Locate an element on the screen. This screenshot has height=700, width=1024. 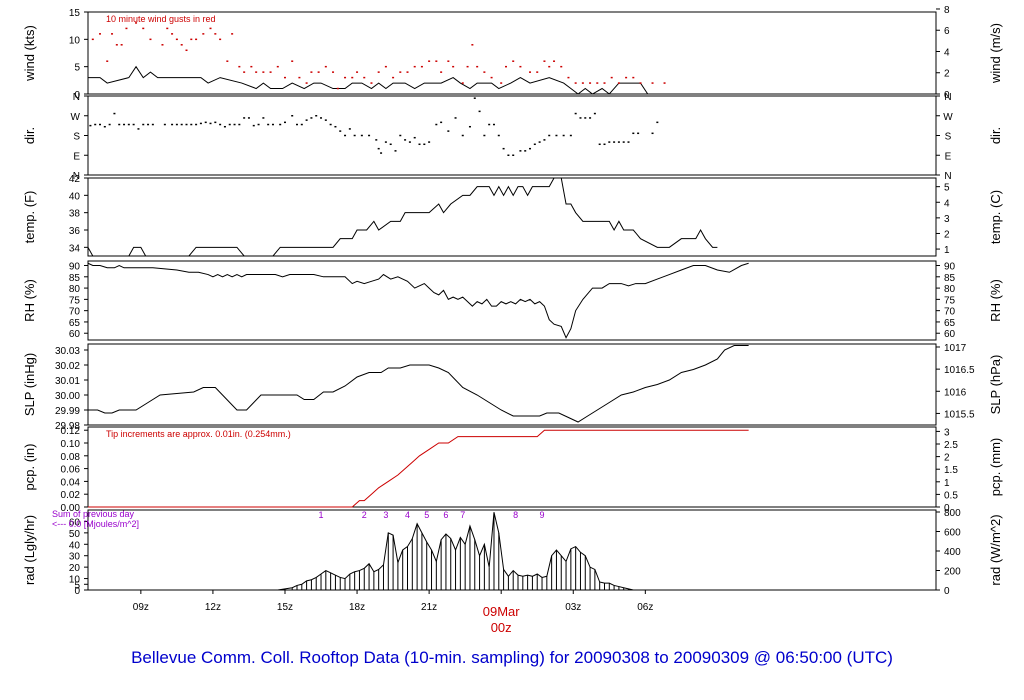
slp-frame is located at coordinates (512, 384).